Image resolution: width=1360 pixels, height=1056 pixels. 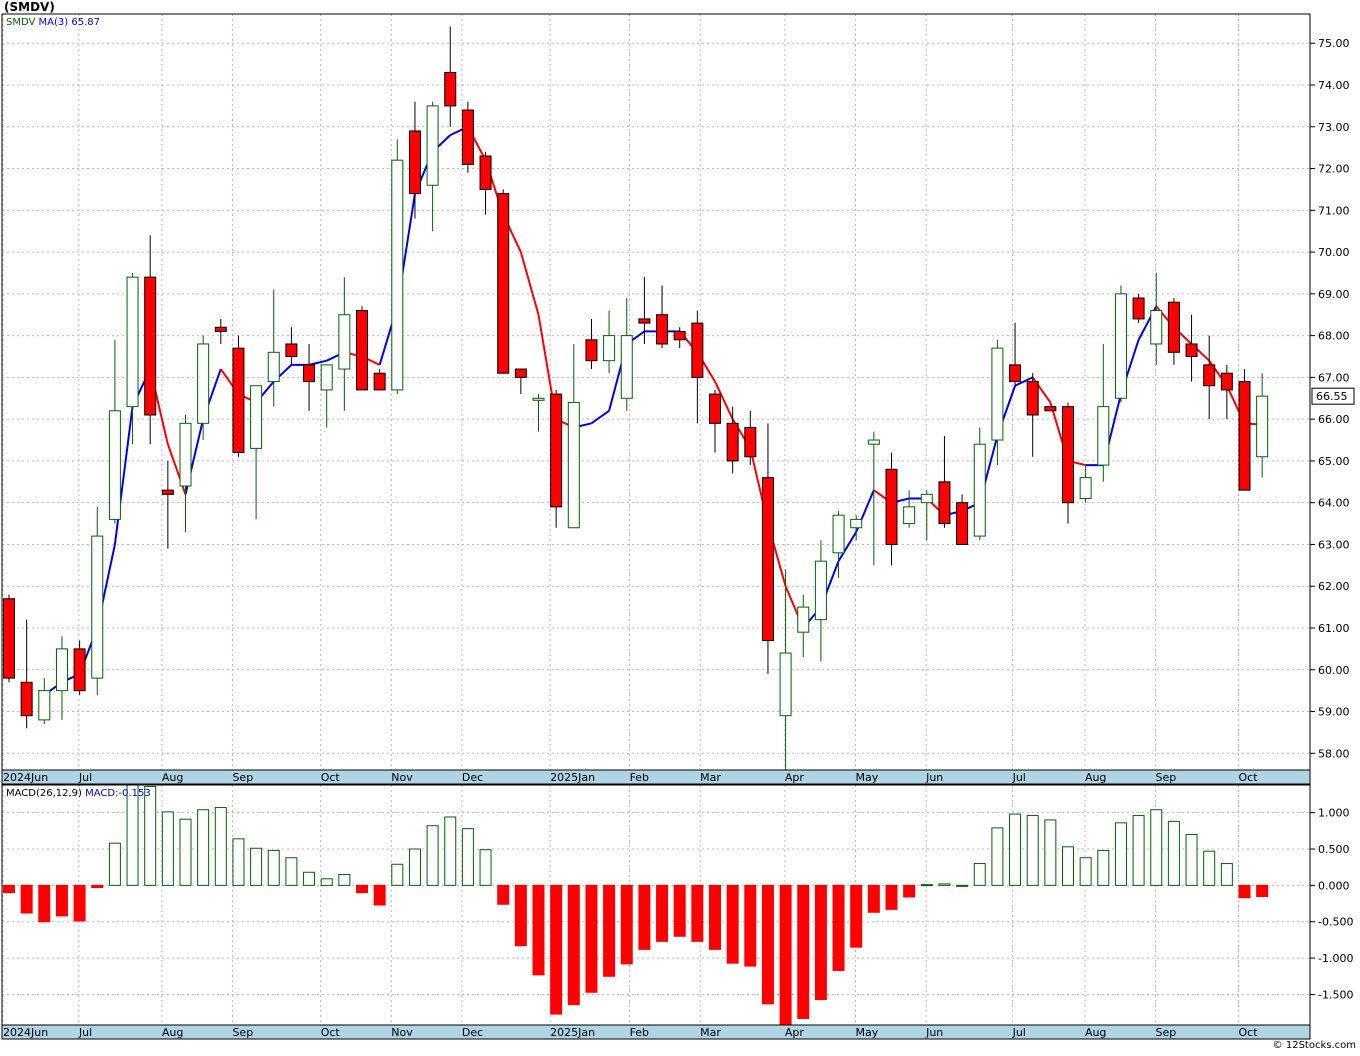 What do you see at coordinates (1019, 1032) in the screenshot?
I see `macd-x-label: Jul` at bounding box center [1019, 1032].